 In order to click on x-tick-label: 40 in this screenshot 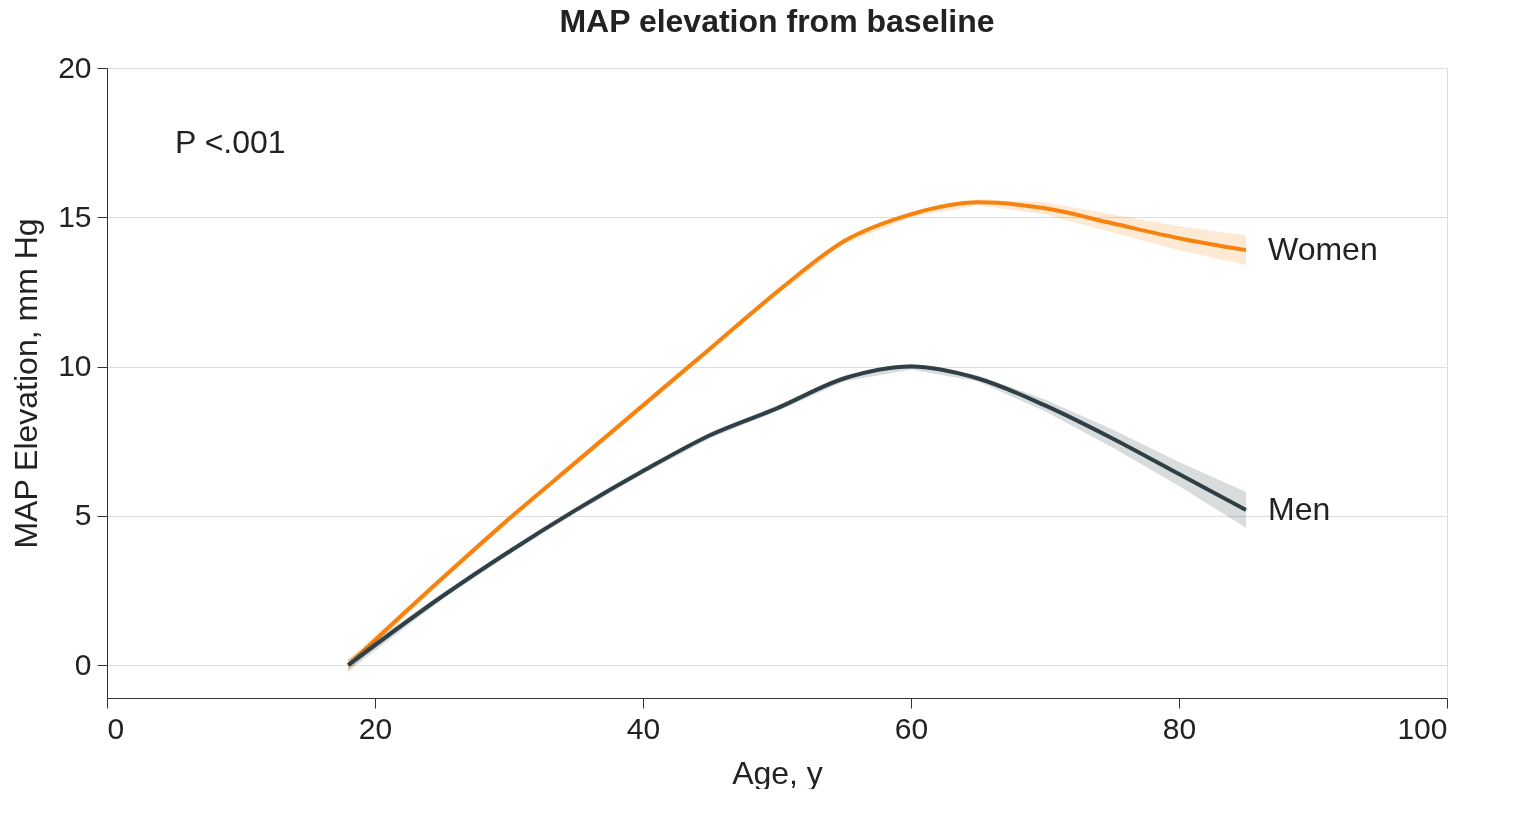, I will do `click(643, 728)`.